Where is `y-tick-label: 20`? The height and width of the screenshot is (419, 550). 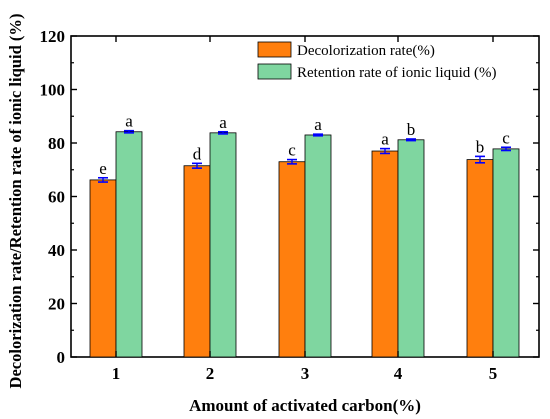 y-tick-label: 20 is located at coordinates (56, 304).